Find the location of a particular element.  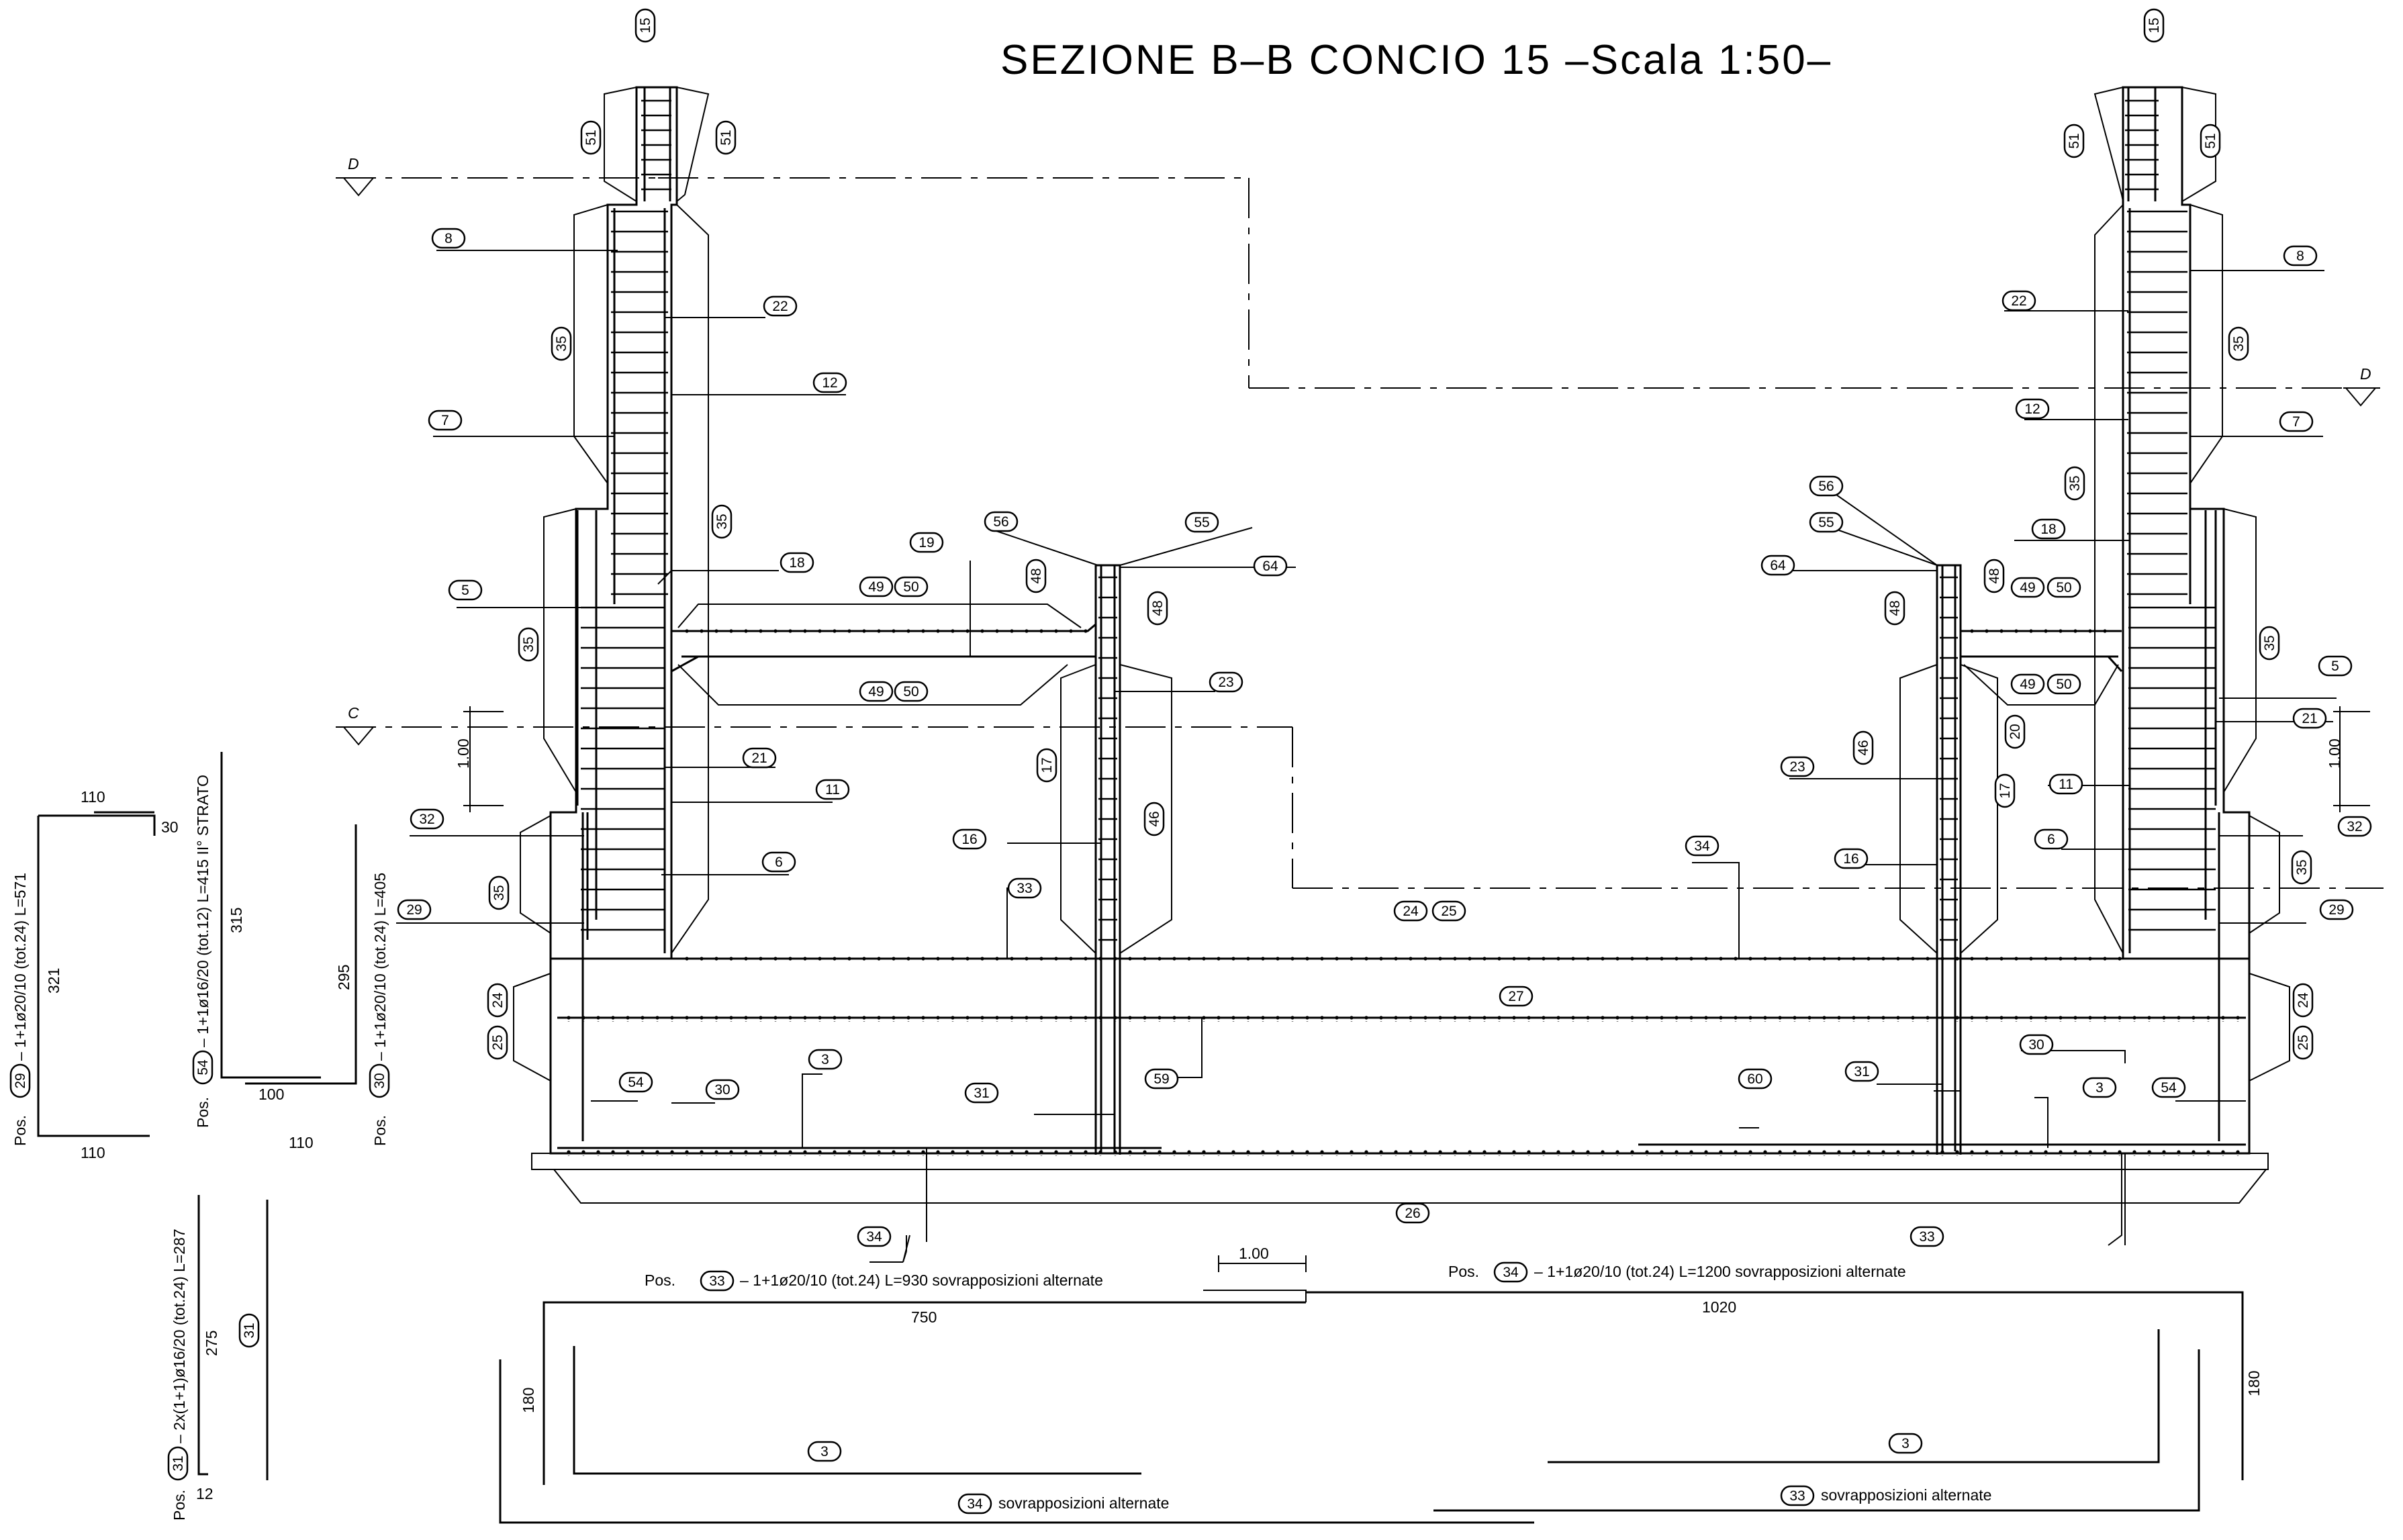

tag-11-left: 11 is located at coordinates (832, 789).